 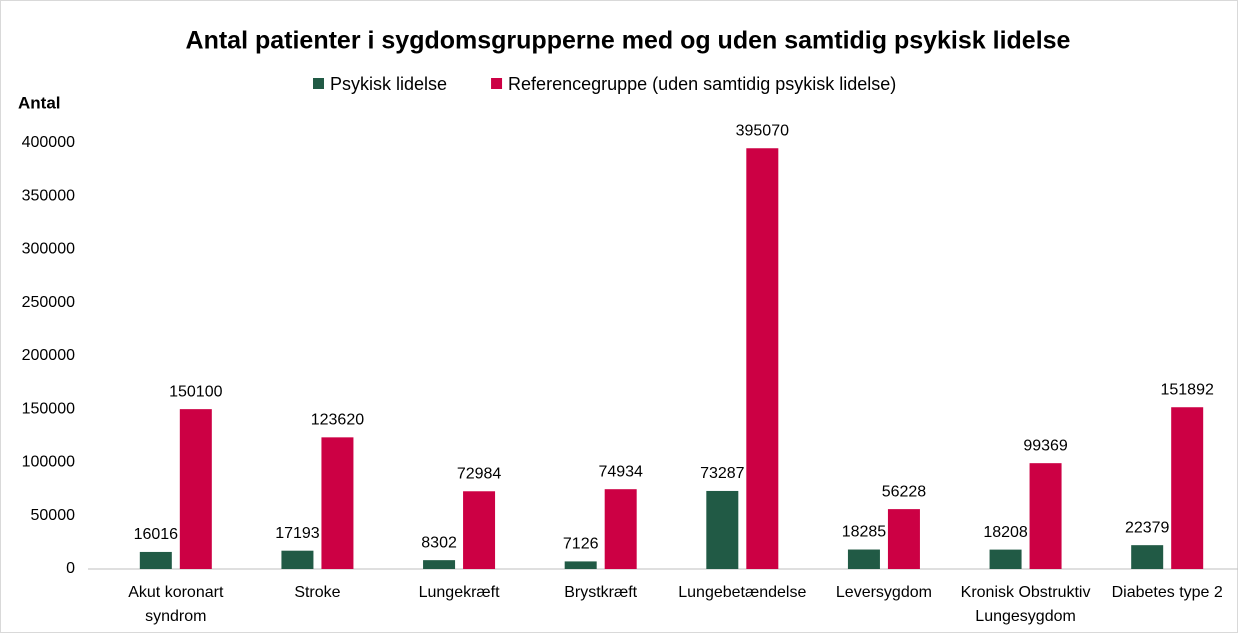 I want to click on data-label: 18285, so click(x=864, y=532).